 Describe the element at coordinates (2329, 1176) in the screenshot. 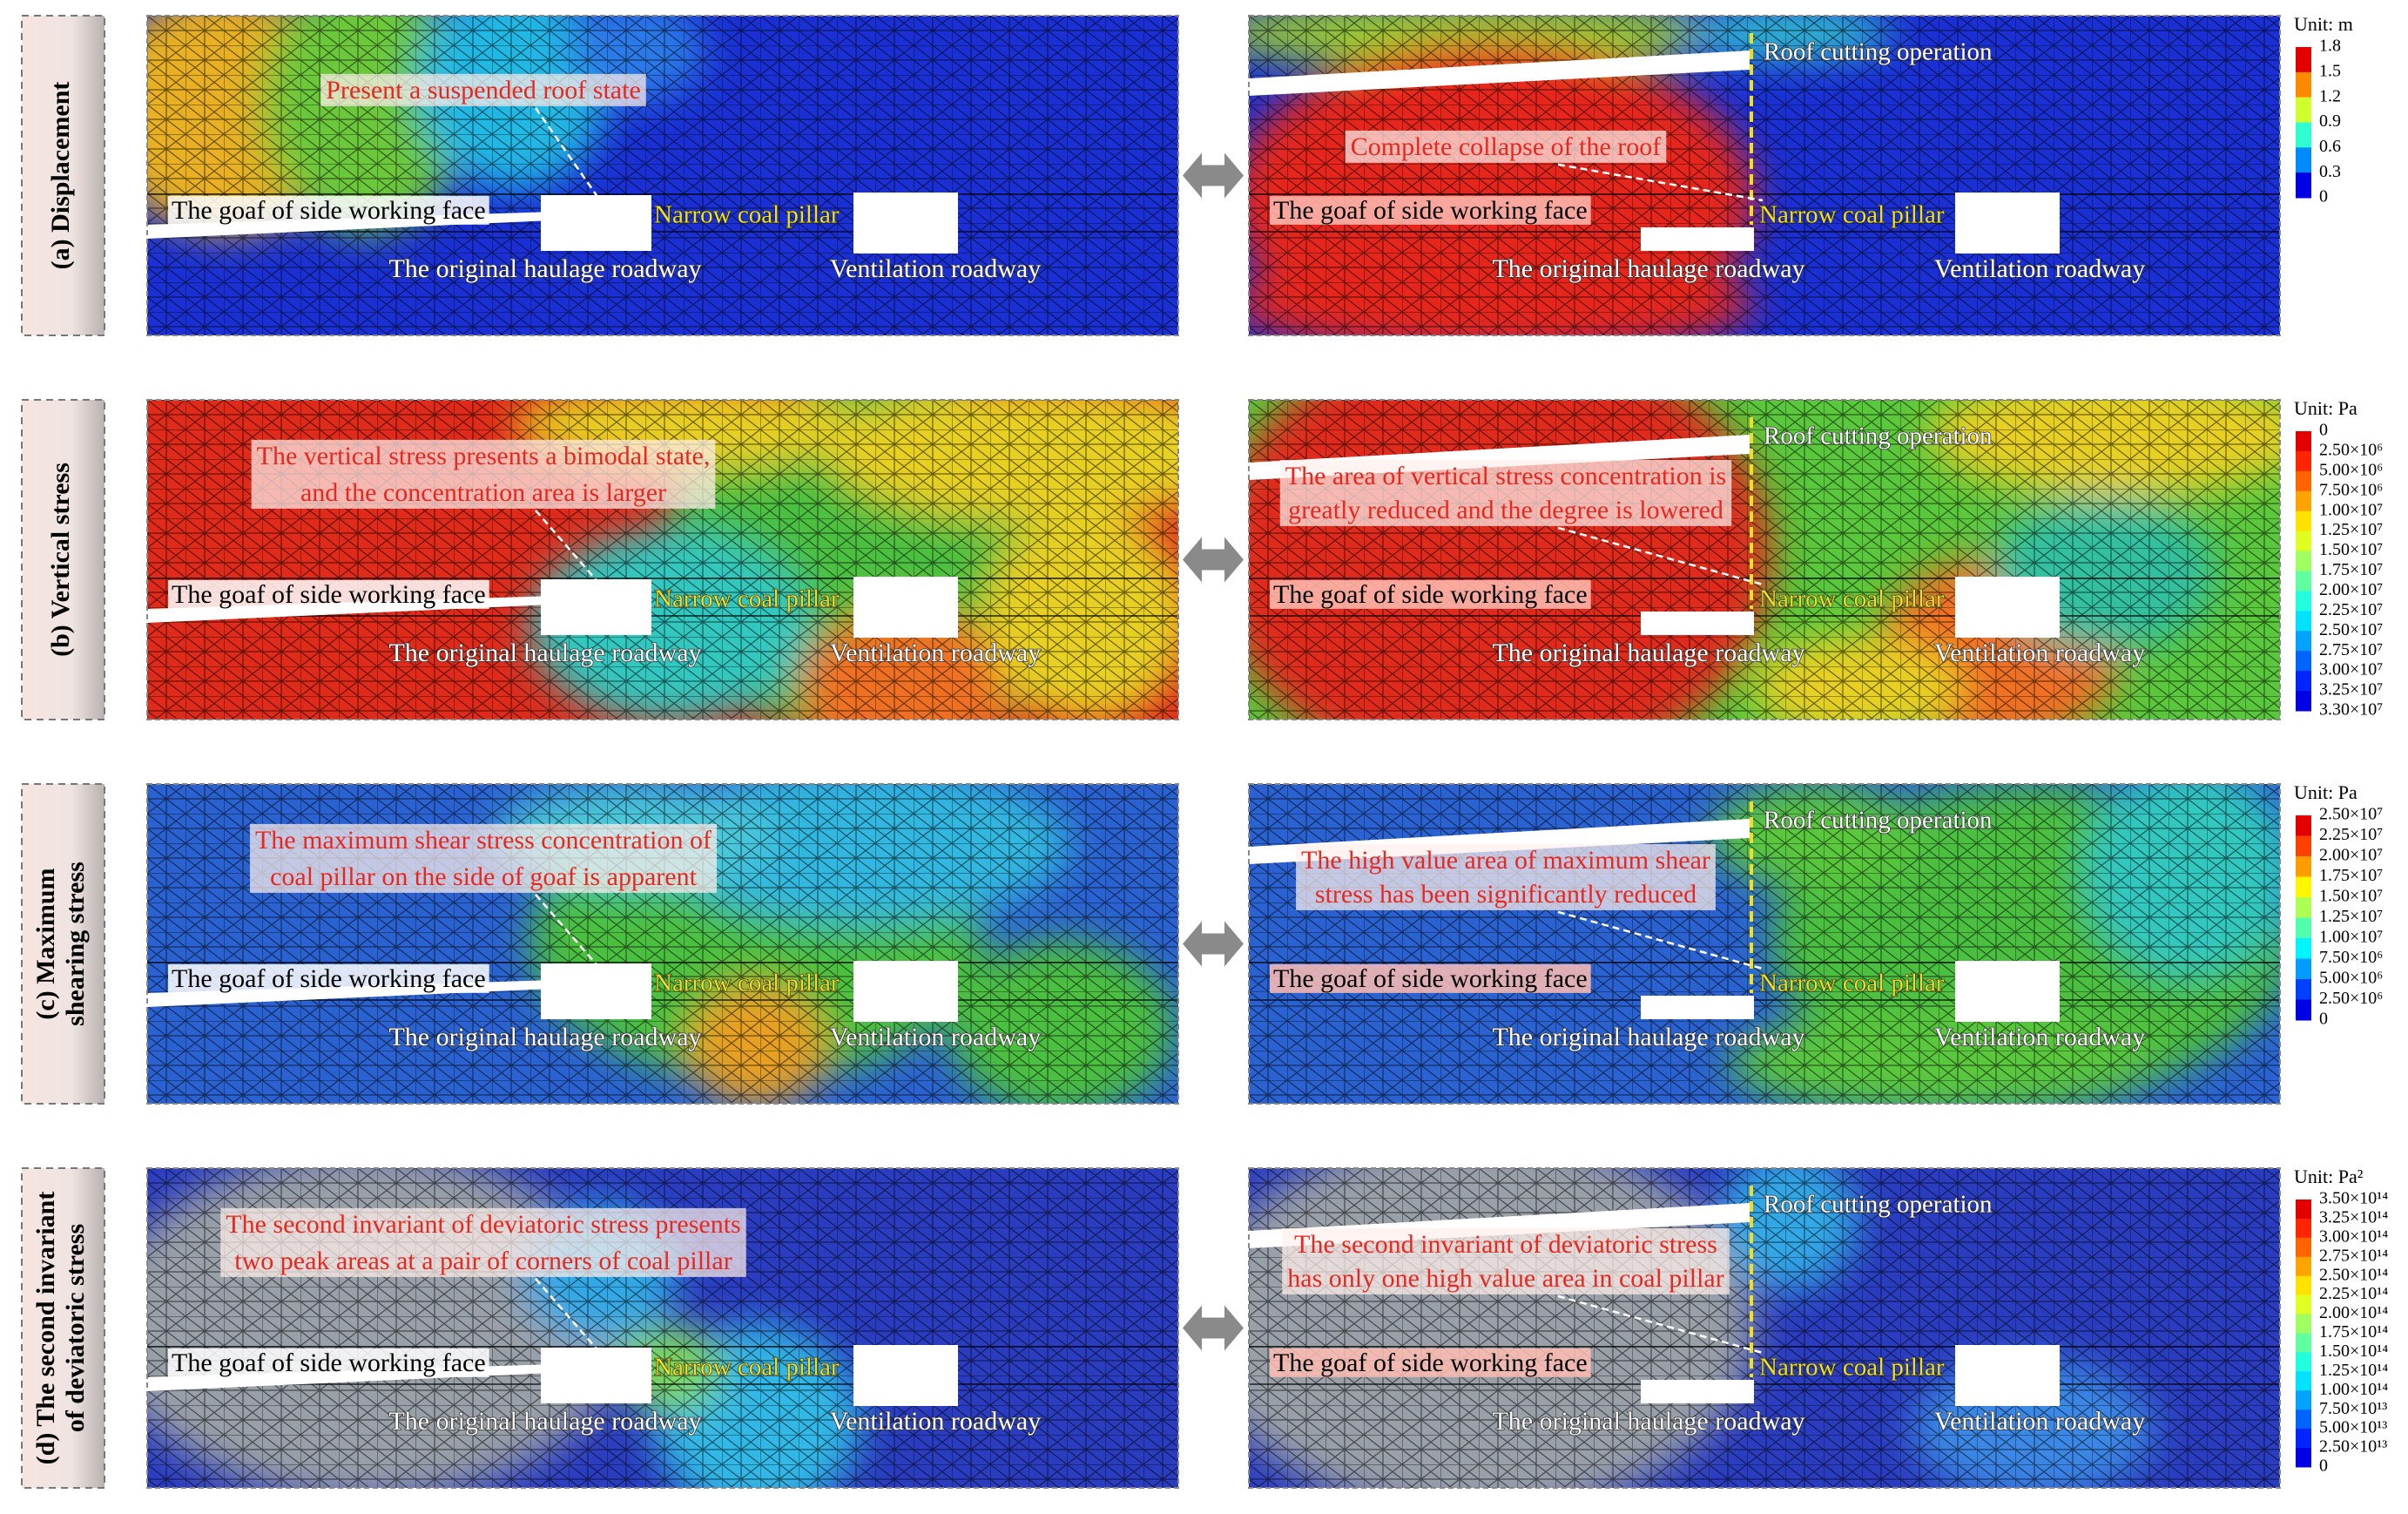

I see `legend-unit: Unit: Pa²` at that location.